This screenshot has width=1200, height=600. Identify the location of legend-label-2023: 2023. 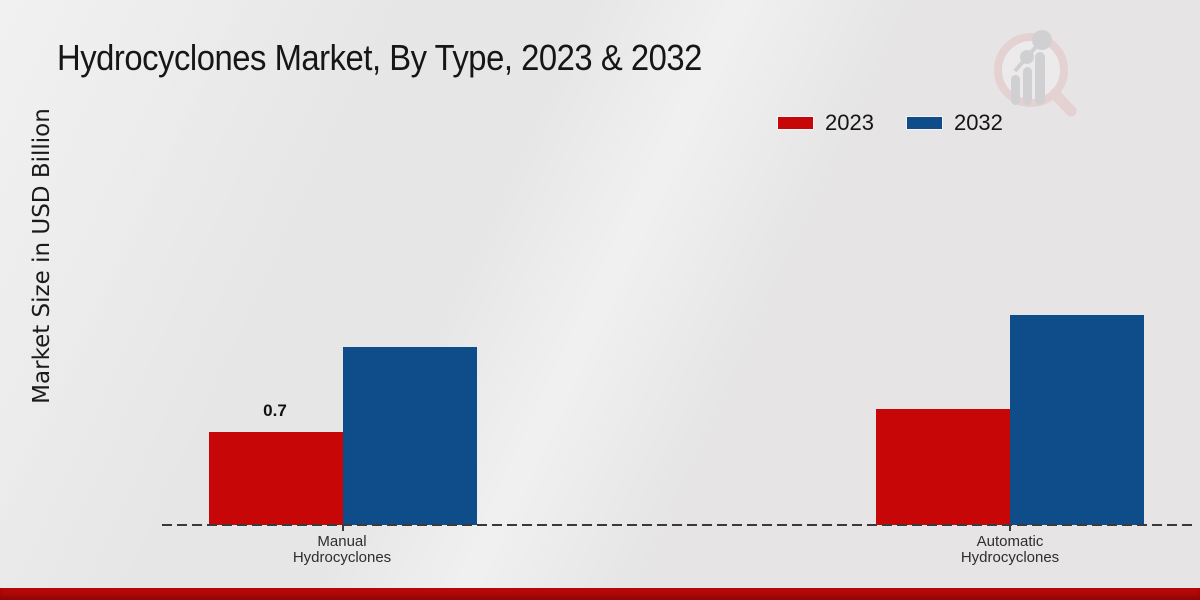
(849, 122).